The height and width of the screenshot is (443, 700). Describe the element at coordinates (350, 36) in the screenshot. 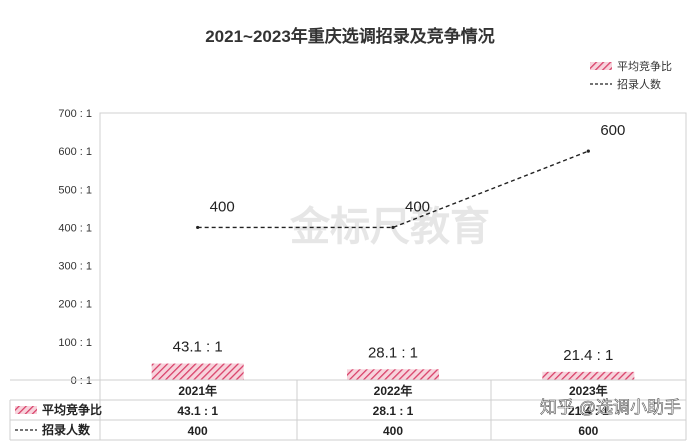

I see `chart-title: 2021~2023年重庆选调招录及竞争情况` at that location.